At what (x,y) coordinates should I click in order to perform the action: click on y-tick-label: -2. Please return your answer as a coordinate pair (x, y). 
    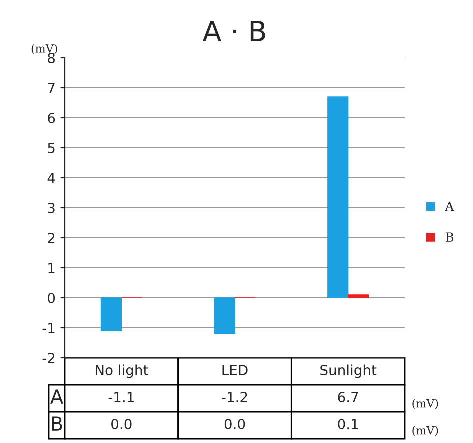
    Looking at the image, I should click on (48, 358).